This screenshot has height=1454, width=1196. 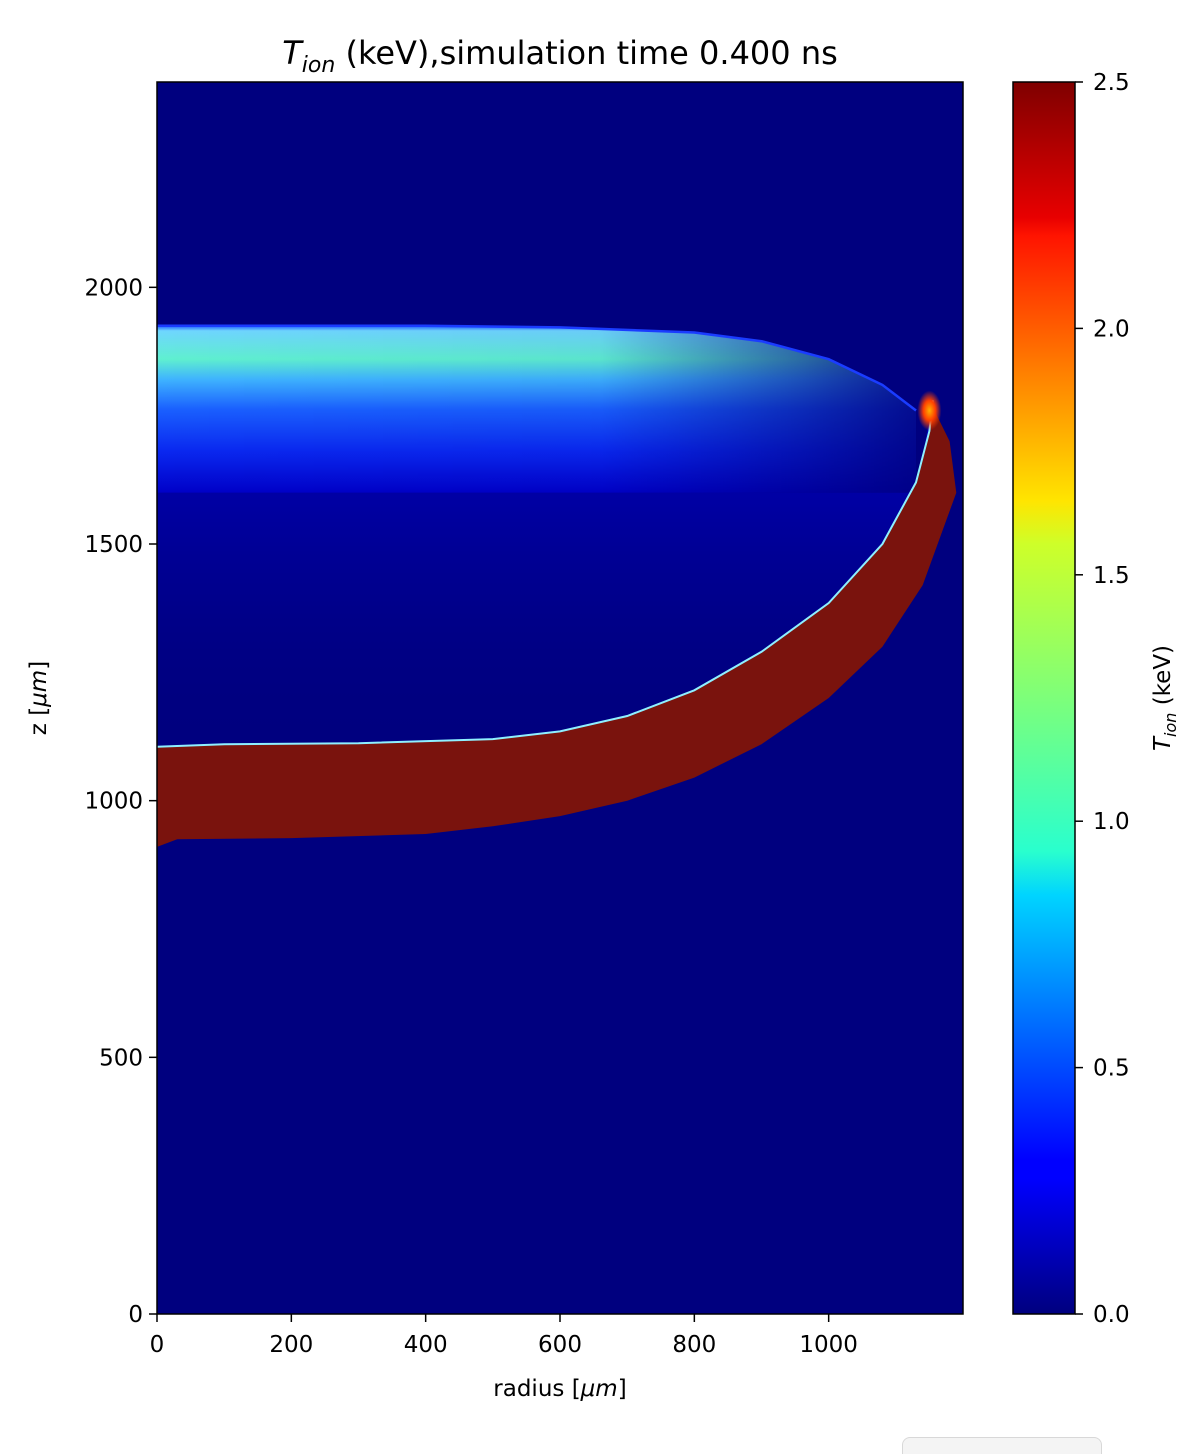 What do you see at coordinates (1002, 1445) in the screenshot?
I see `corner-widget` at bounding box center [1002, 1445].